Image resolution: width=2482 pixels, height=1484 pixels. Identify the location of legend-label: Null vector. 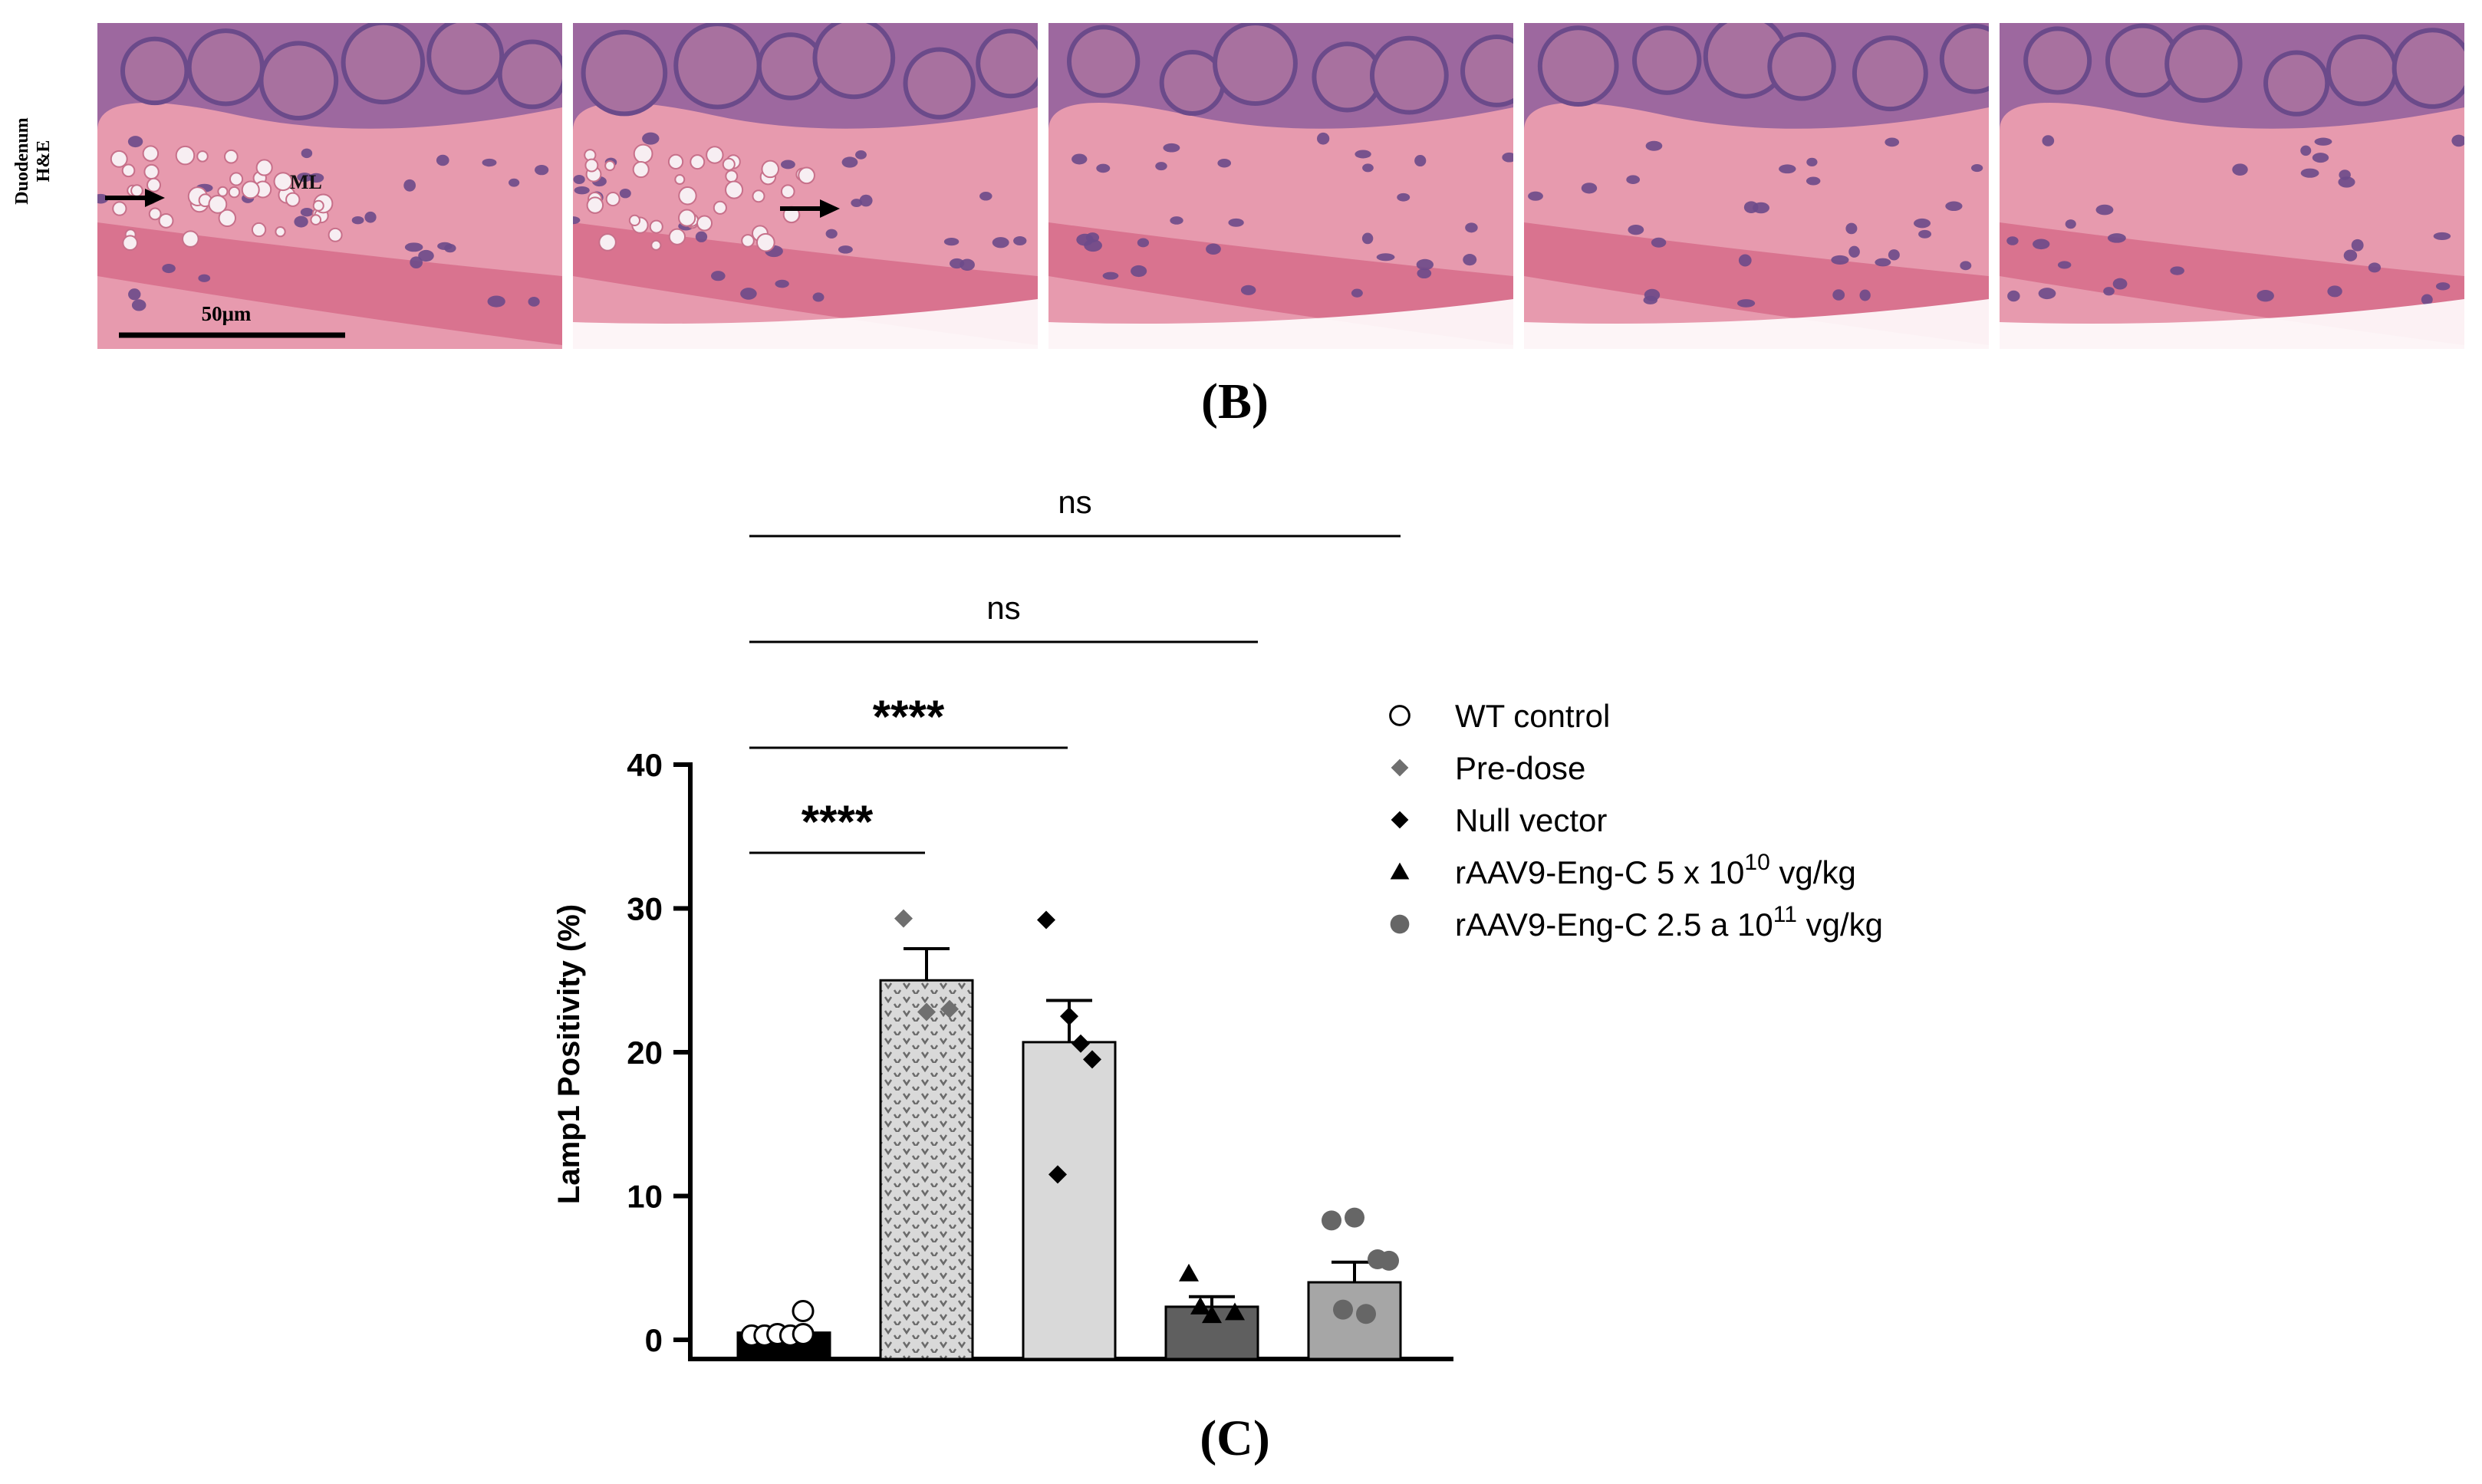
(1531, 820).